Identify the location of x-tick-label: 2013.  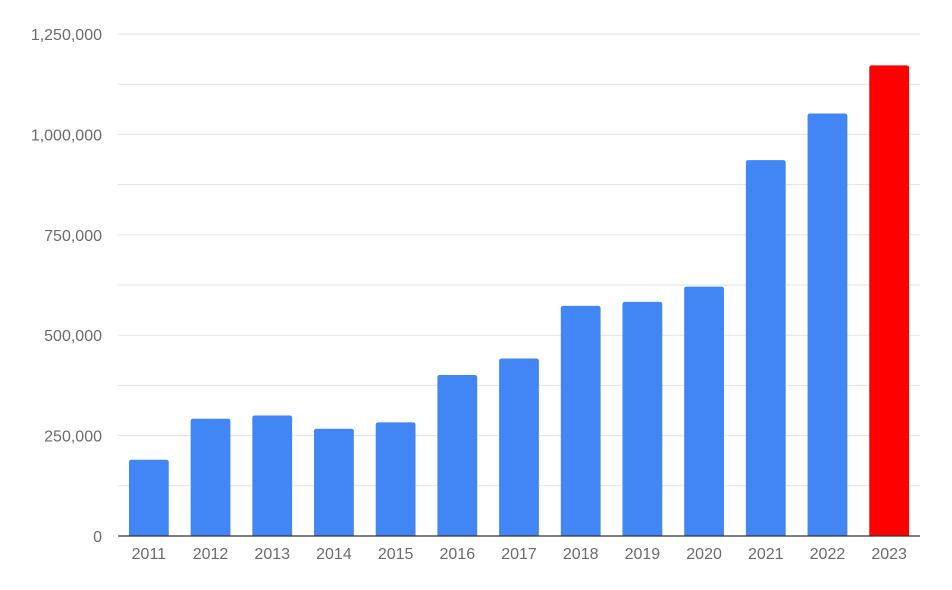
(272, 554).